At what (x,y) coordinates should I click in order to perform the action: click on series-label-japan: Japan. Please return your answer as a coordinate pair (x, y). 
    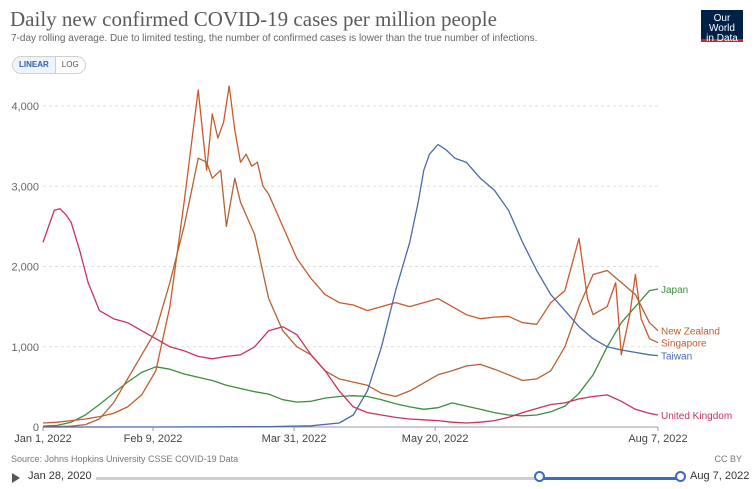
    Looking at the image, I should click on (674, 290).